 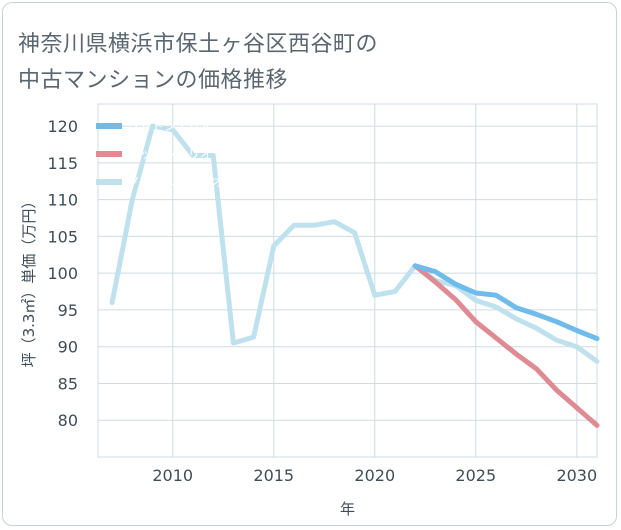 I want to click on y-tick-label: 115, so click(x=62, y=163).